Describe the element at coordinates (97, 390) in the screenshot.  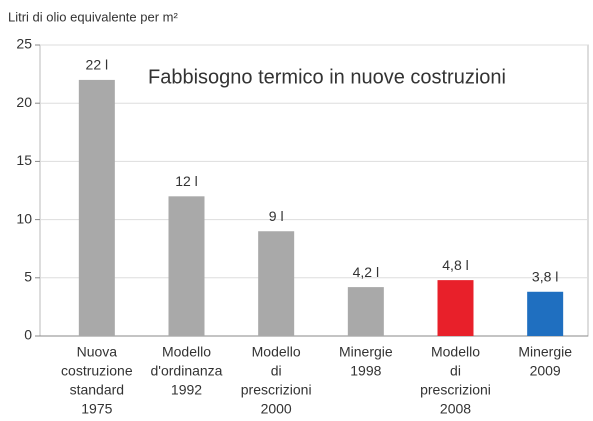
I see `x-tick-label: standard` at that location.